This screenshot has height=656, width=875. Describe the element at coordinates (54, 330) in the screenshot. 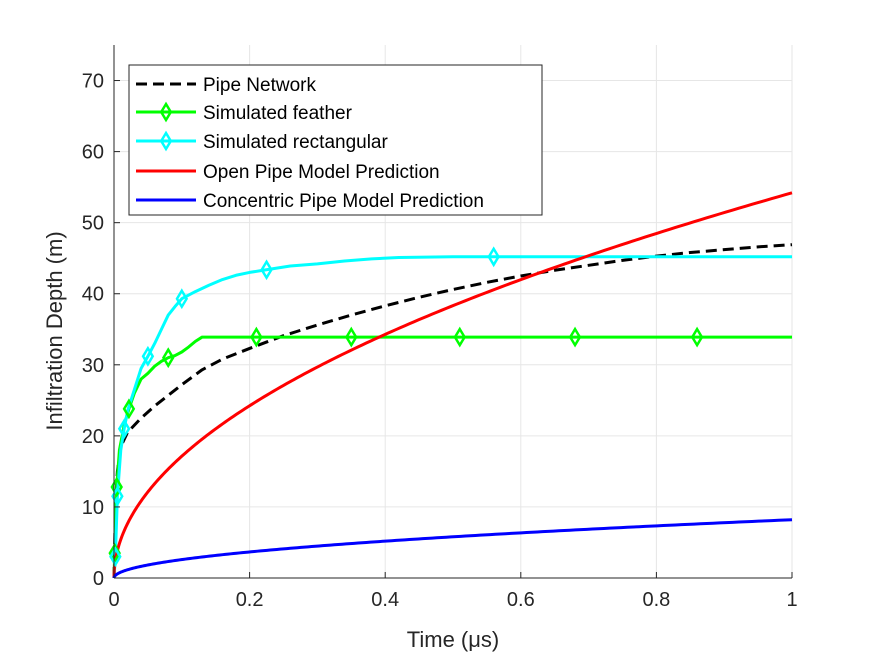

I see `y-axis-label: Infiltration Depth (m)` at that location.